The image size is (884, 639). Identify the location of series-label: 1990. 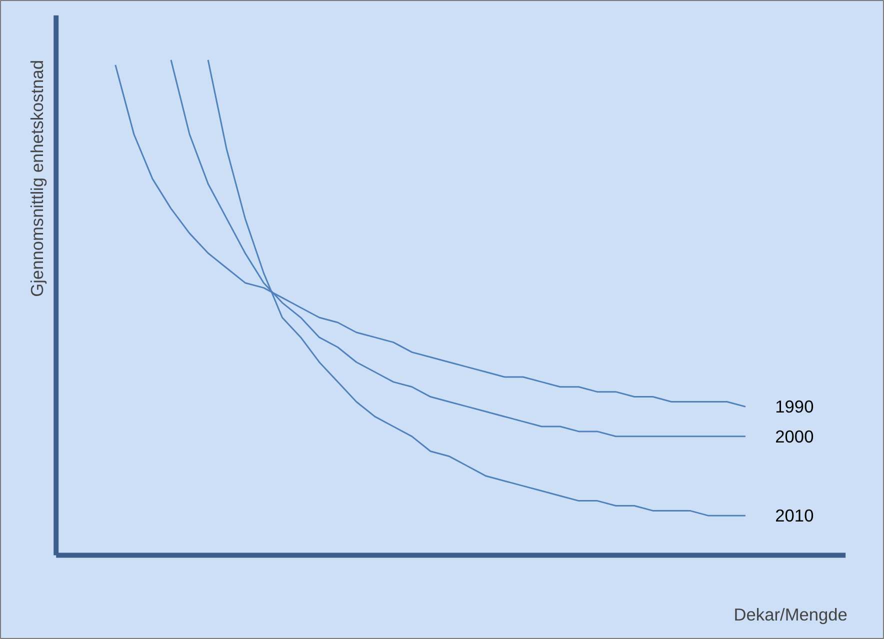
(794, 406).